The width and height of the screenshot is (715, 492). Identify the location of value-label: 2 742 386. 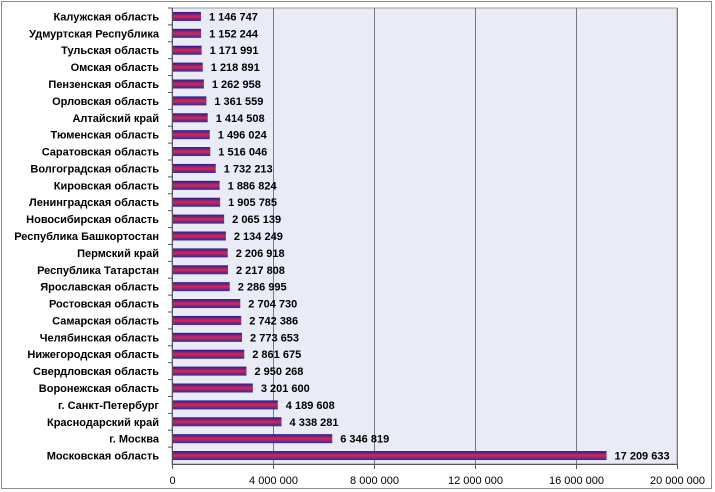
(273, 321).